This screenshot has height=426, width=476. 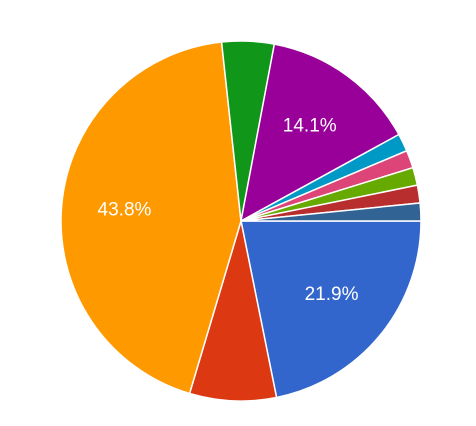 I want to click on slice-label: 43.8%, so click(x=125, y=209).